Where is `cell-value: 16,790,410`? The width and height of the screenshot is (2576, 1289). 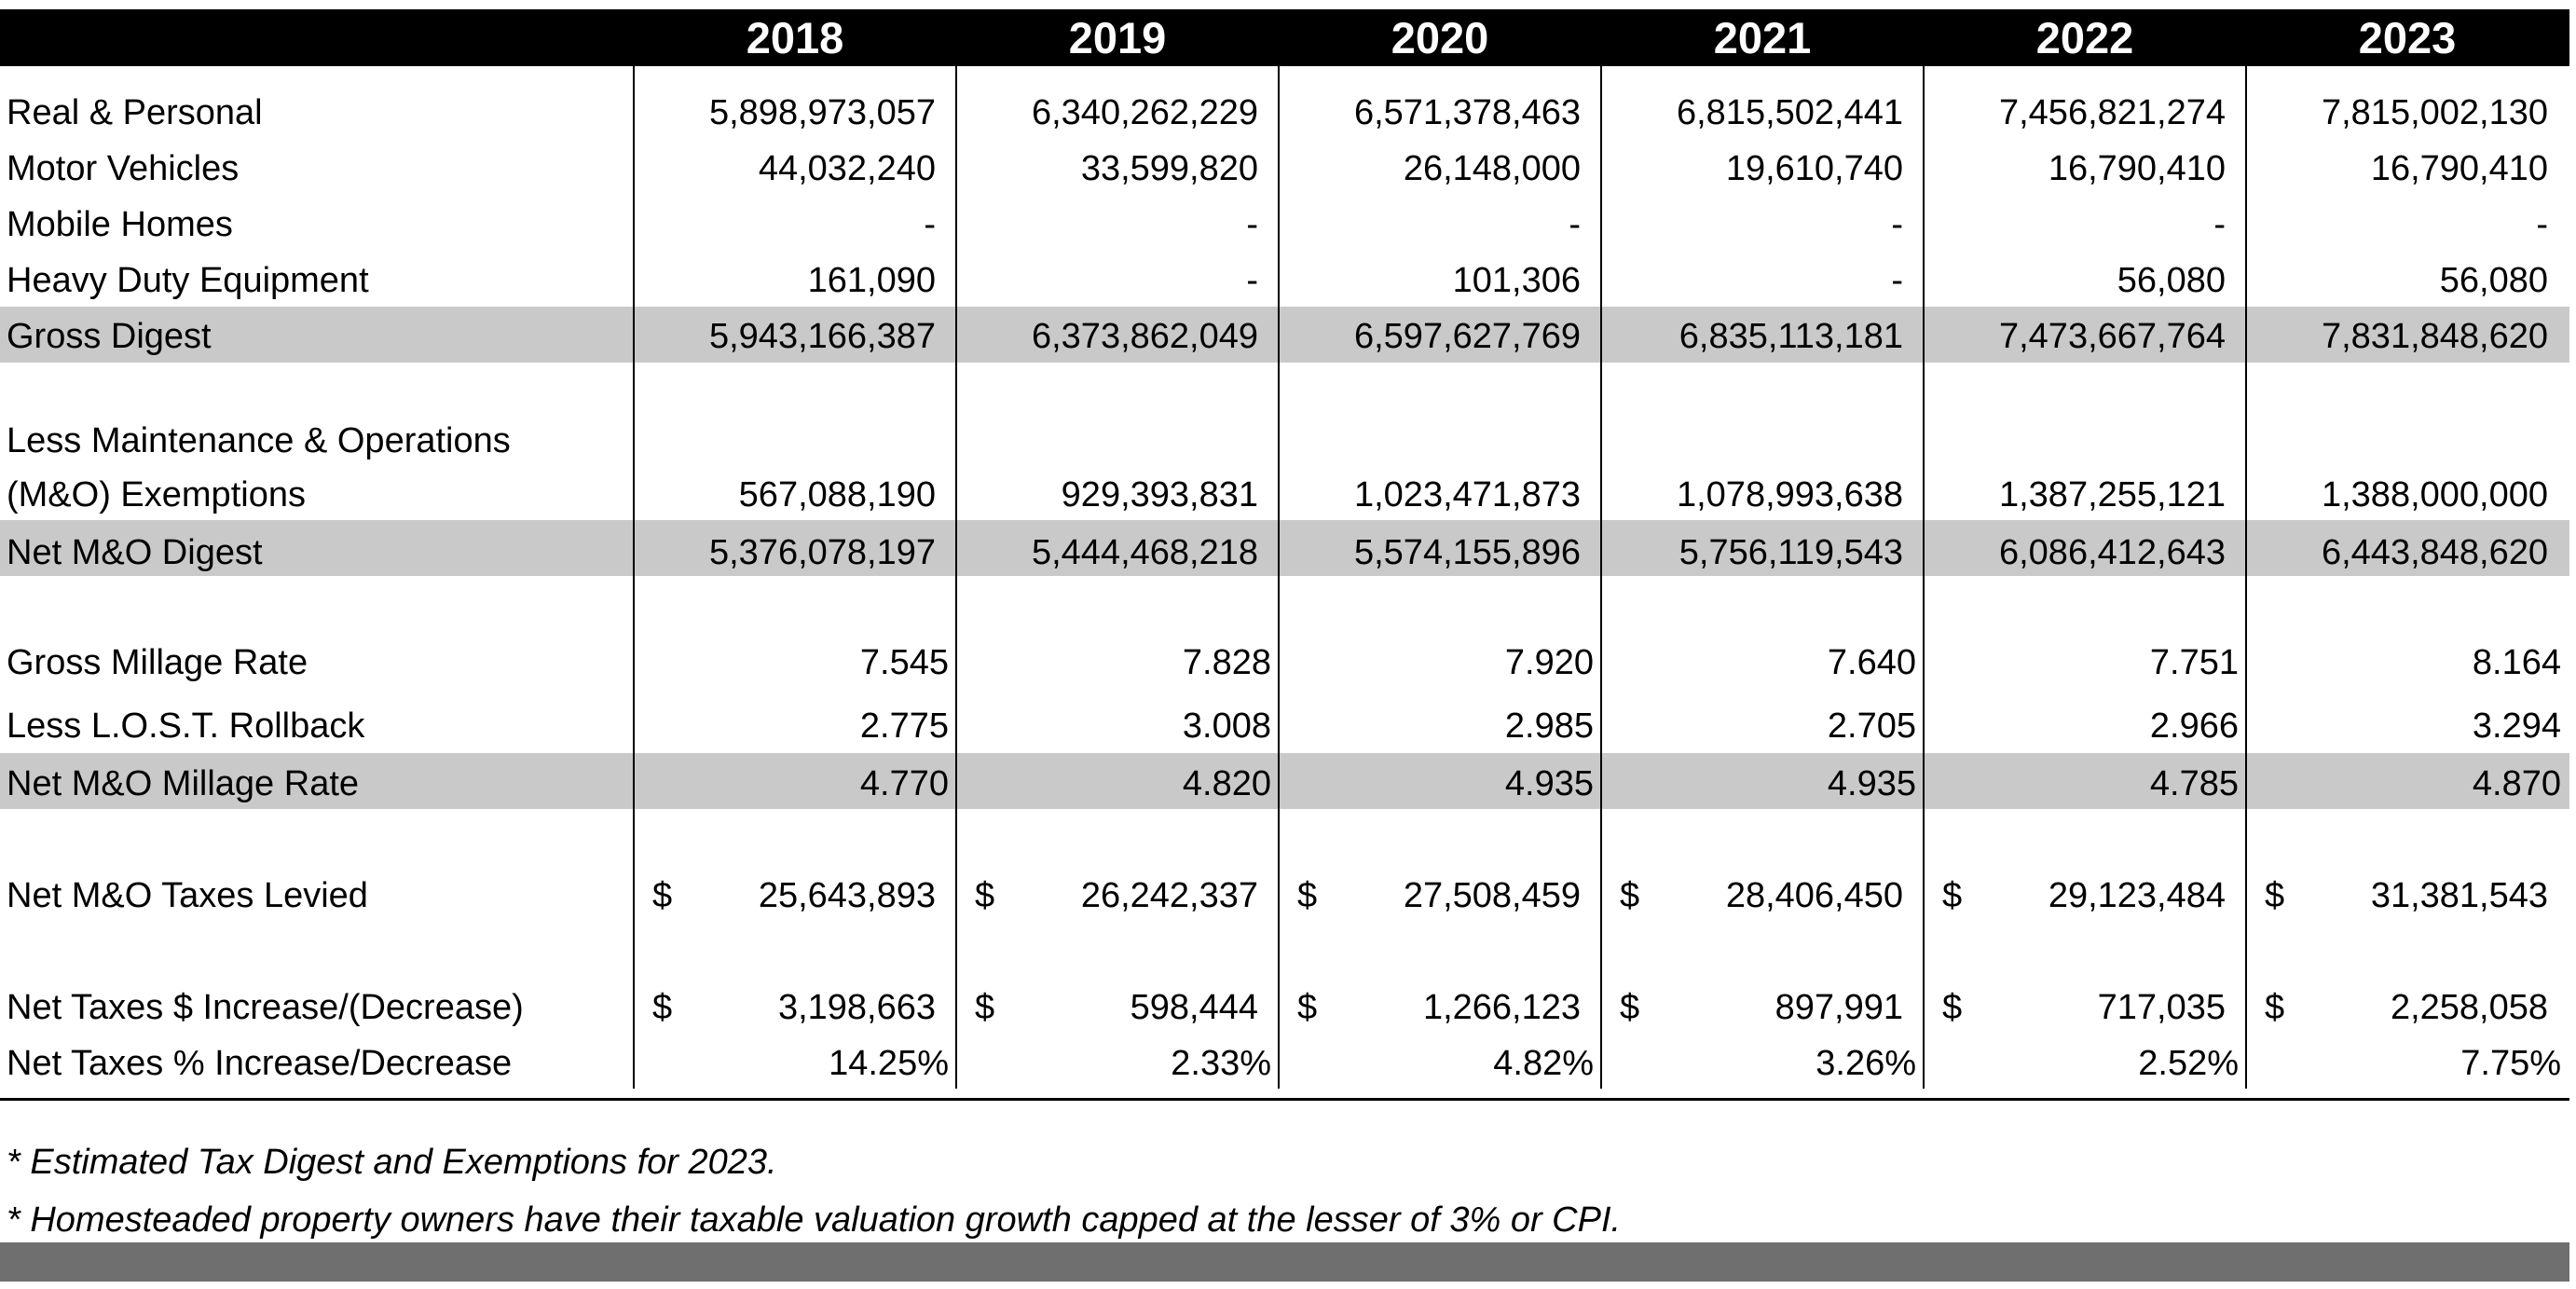 cell-value: 16,790,410 is located at coordinates (2459, 169).